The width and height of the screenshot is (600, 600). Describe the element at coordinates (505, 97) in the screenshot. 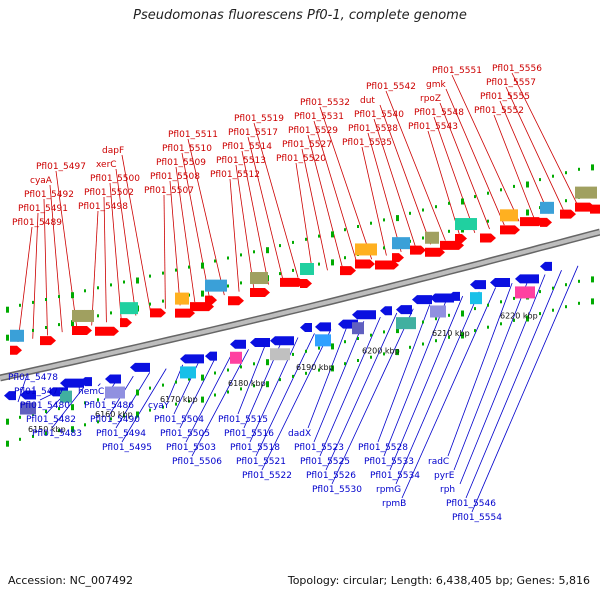

I see `forward-gene-label: Pfl01_5555` at that location.